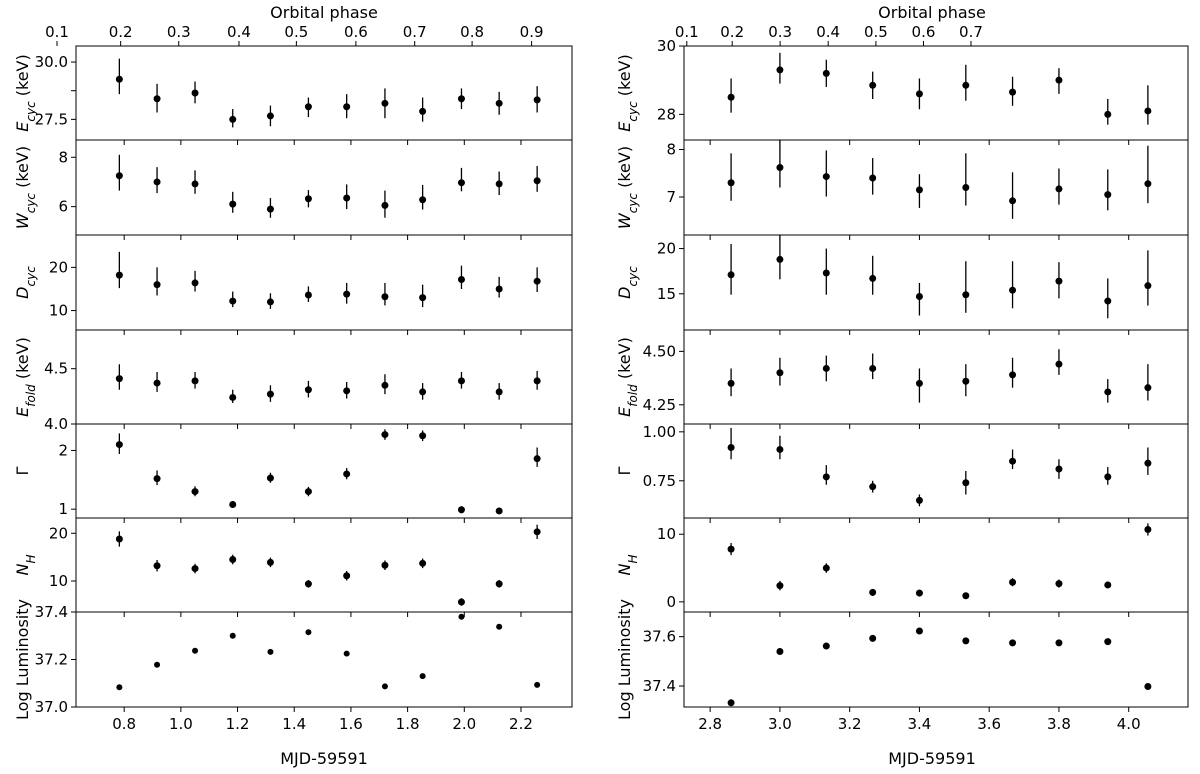 The height and width of the screenshot is (774, 1200). I want to click on left-ytick-label: 6, so click(63, 207).